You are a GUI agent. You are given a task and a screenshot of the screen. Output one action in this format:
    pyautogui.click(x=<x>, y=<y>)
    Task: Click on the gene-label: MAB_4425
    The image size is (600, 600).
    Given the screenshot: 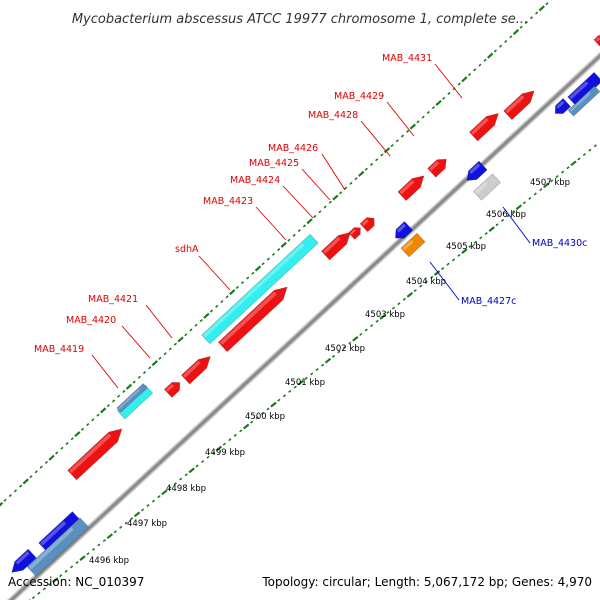 What is the action you would take?
    pyautogui.click(x=274, y=163)
    